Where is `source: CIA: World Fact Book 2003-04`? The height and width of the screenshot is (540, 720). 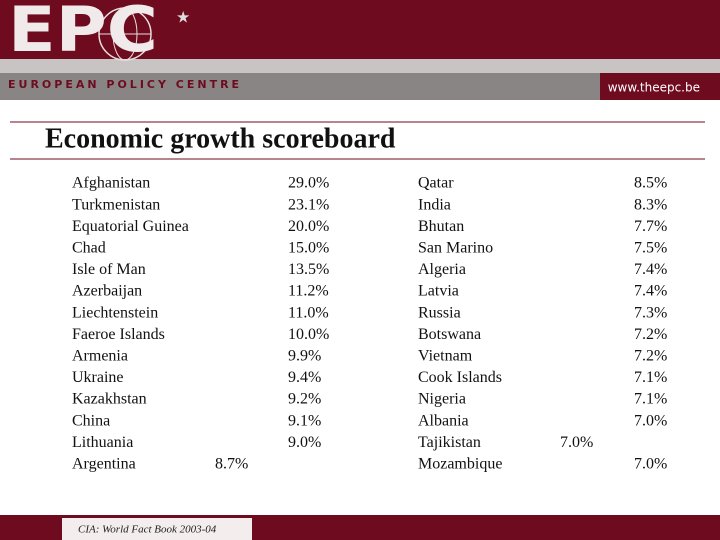
source: CIA: World Fact Book 2003-04 is located at coordinates (147, 530).